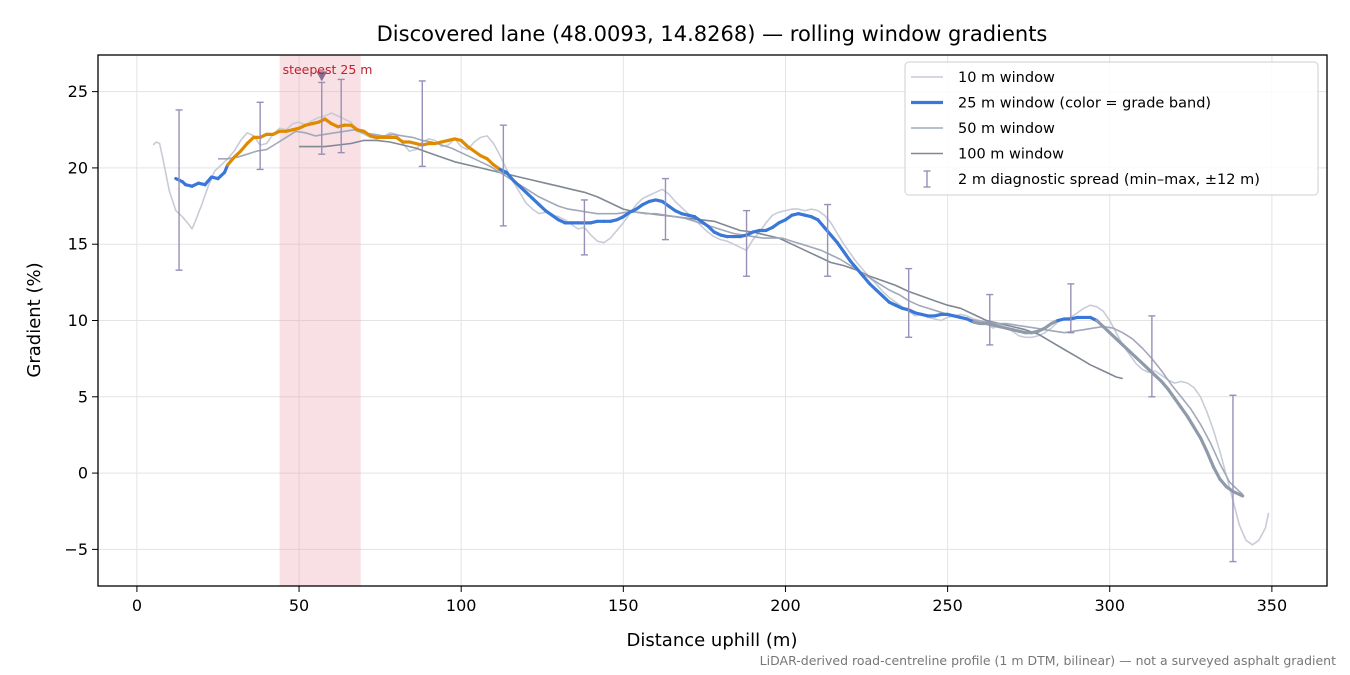  What do you see at coordinates (1109, 180) in the screenshot?
I see `legend-item-spread-label: 2 m diagnostic spread (min–max, ±12 m)` at bounding box center [1109, 180].